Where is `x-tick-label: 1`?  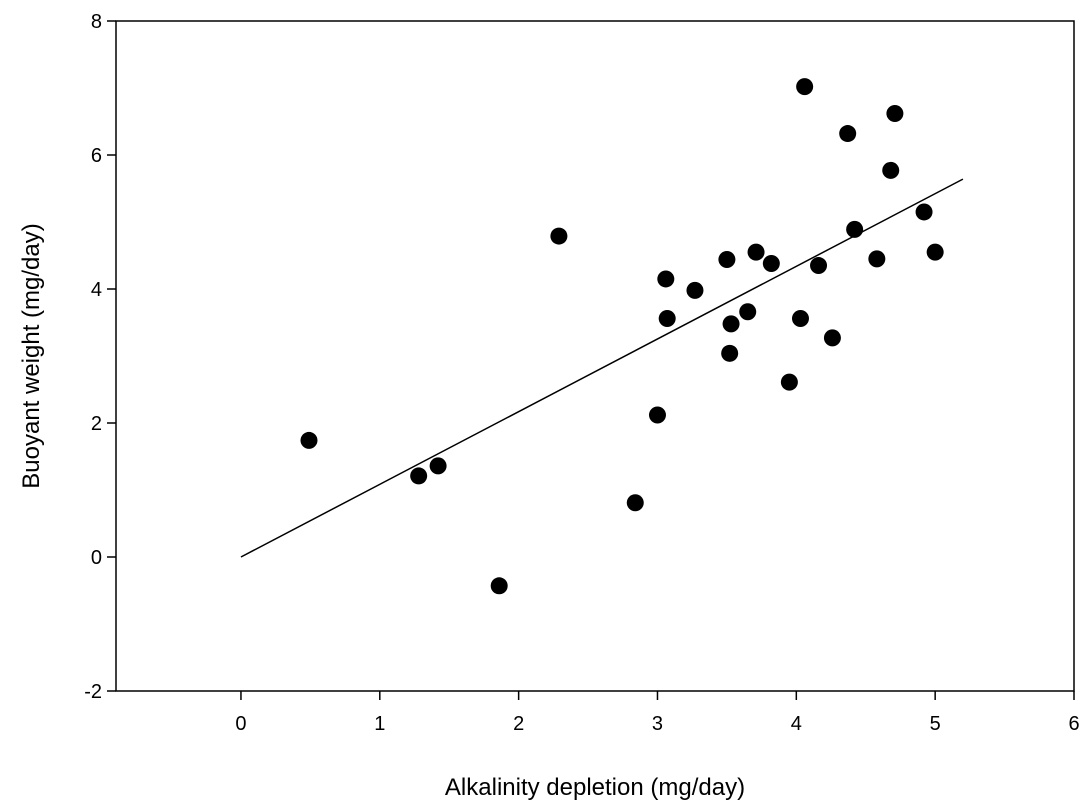 x-tick-label: 1 is located at coordinates (379, 724).